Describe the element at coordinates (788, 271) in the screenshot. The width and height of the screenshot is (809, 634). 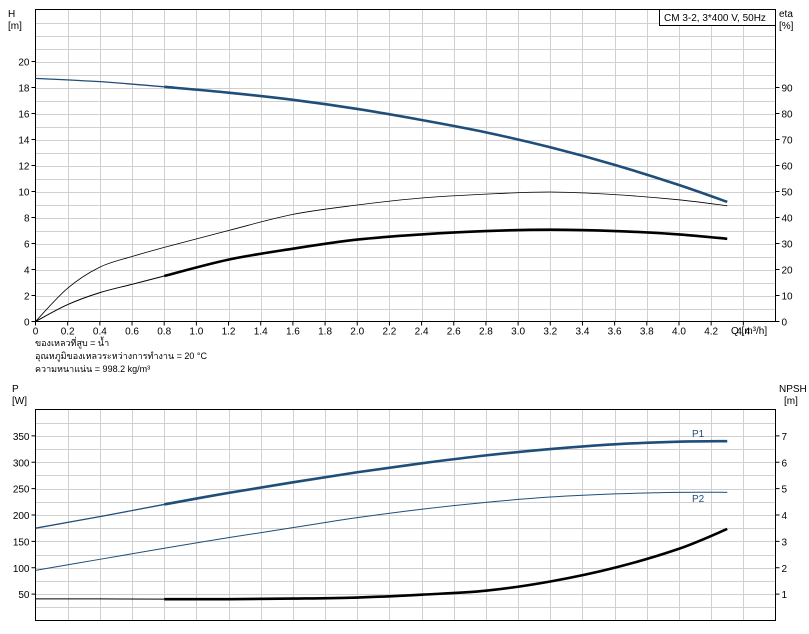
I see `efficiency-tick-label: 20` at that location.